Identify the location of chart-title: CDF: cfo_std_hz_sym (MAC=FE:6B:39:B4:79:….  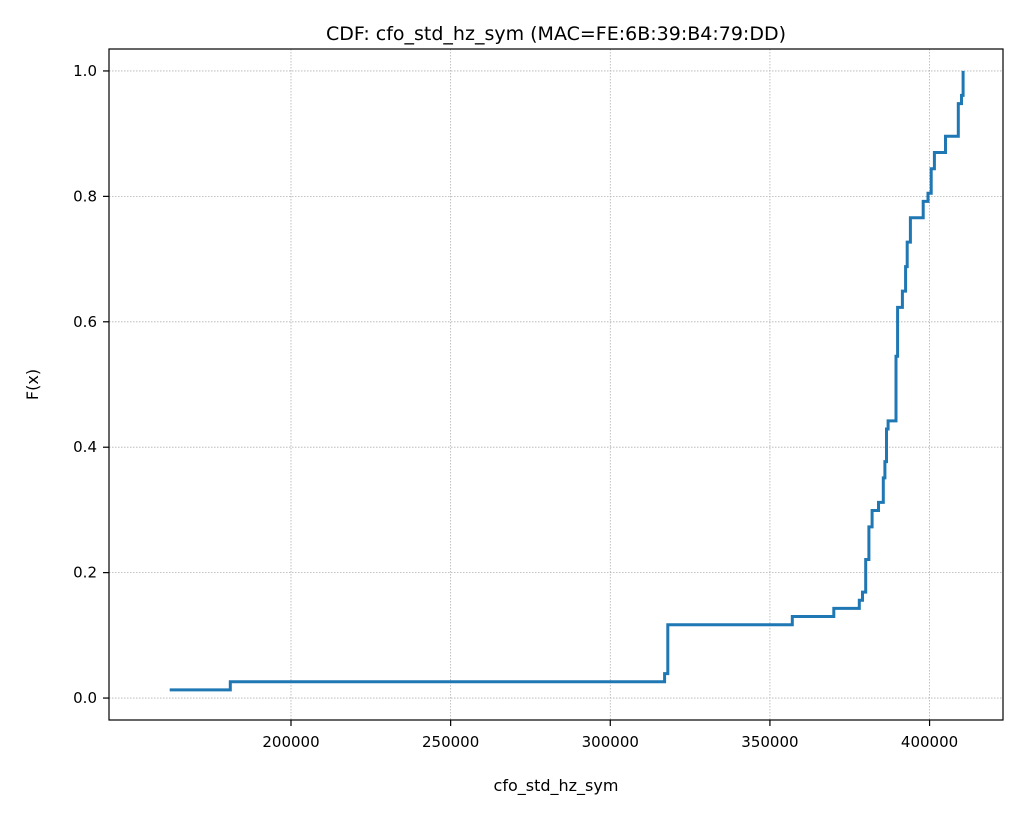
(556, 34).